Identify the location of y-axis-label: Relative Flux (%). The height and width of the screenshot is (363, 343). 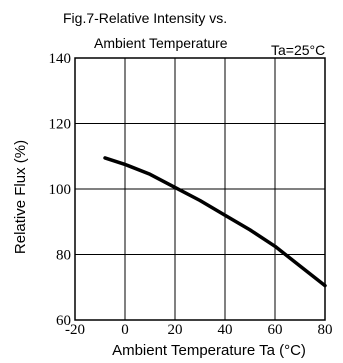
(20, 197).